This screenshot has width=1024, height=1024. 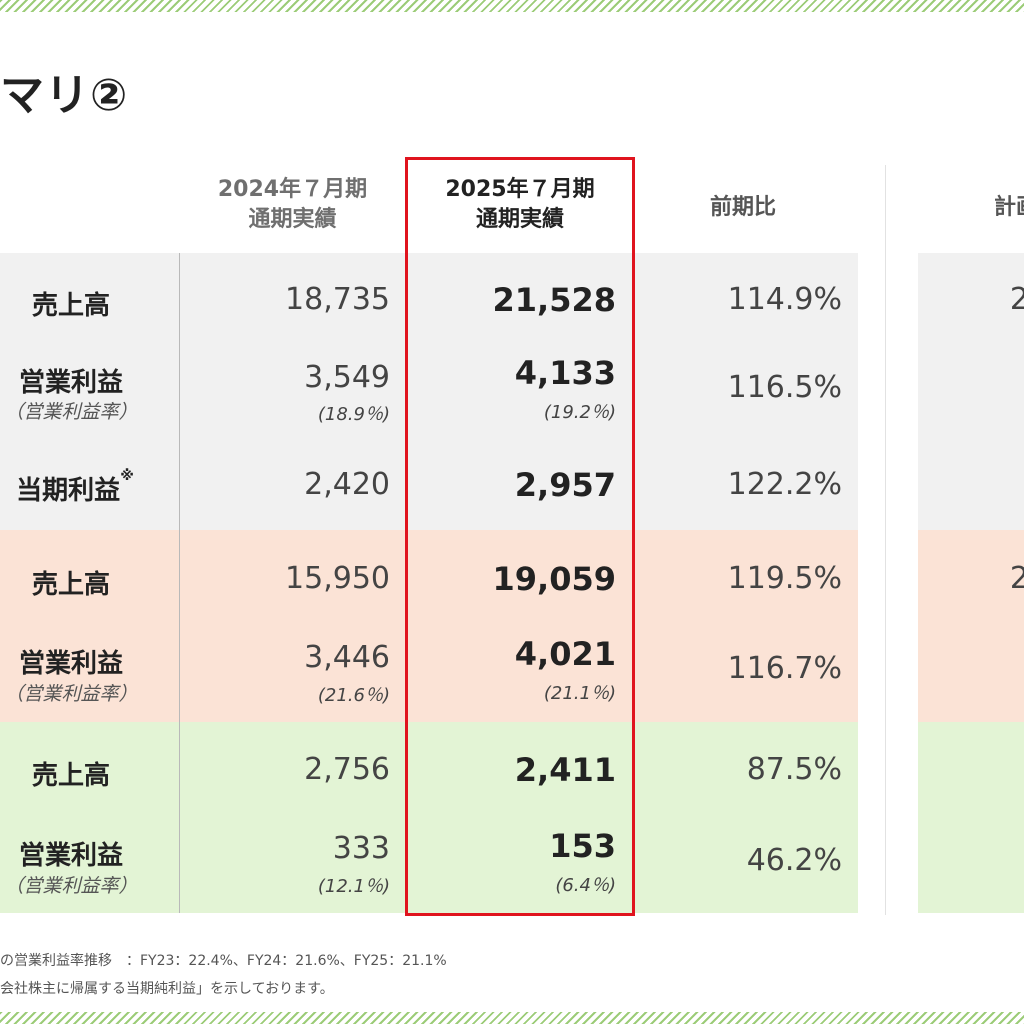 What do you see at coordinates (784, 299) in the screenshot?
I see `yoy-ratio: 114.9%` at bounding box center [784, 299].